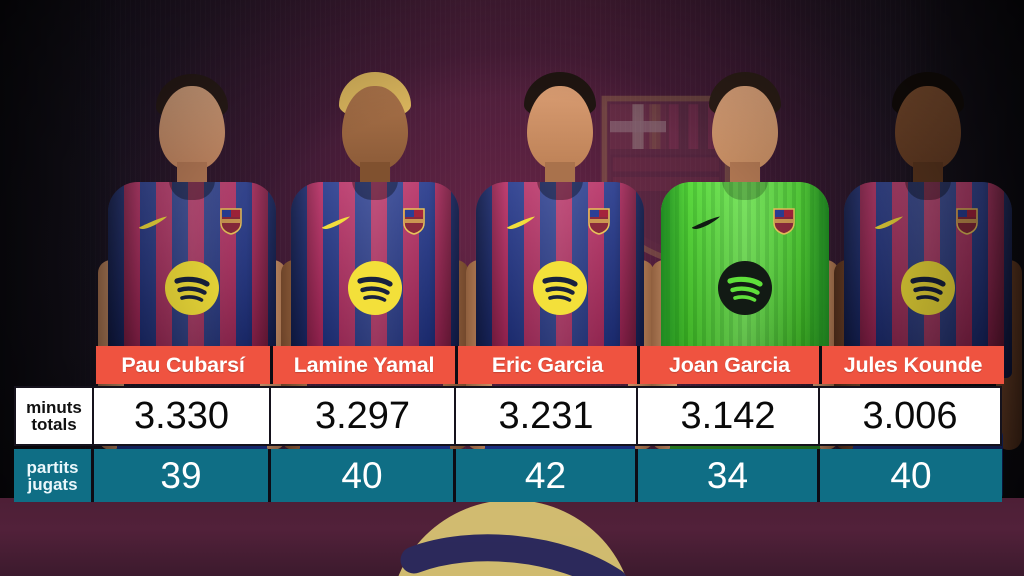 The image size is (1024, 576). I want to click on column-header-player: Jules Kounde, so click(913, 365).